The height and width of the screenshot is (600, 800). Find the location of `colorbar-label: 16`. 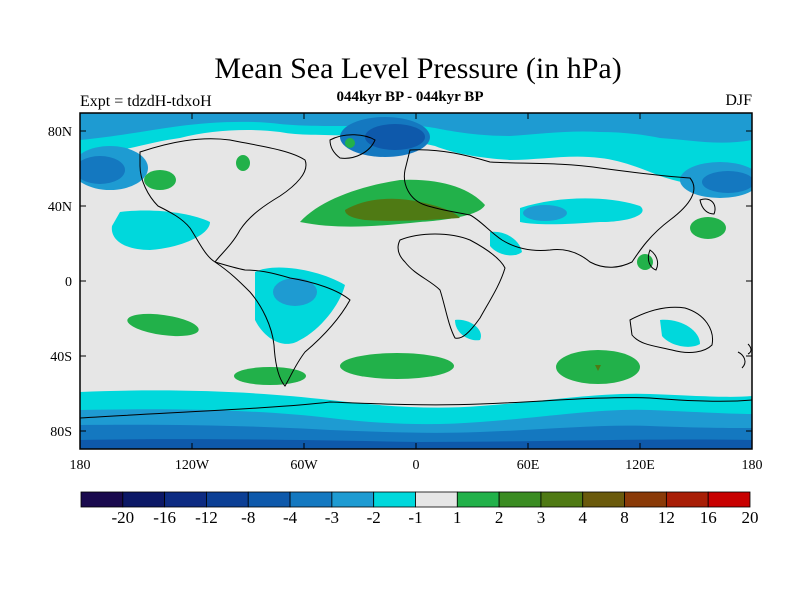

colorbar-label: 16 is located at coordinates (708, 517).